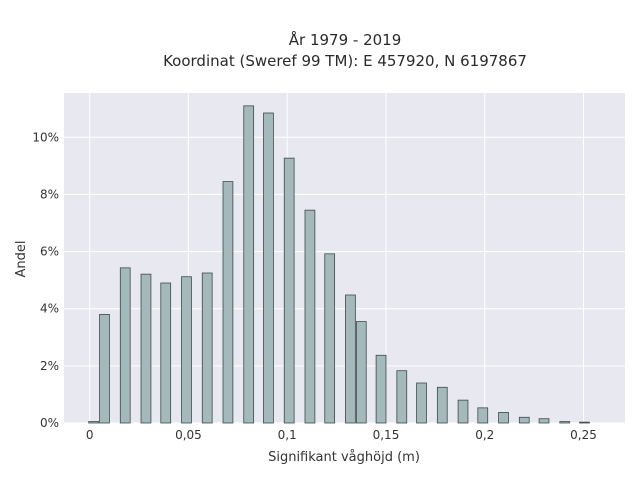 Image resolution: width=640 pixels, height=480 pixels. Describe the element at coordinates (345, 39) in the screenshot. I see `chart-title: År 1979 - 2019` at that location.